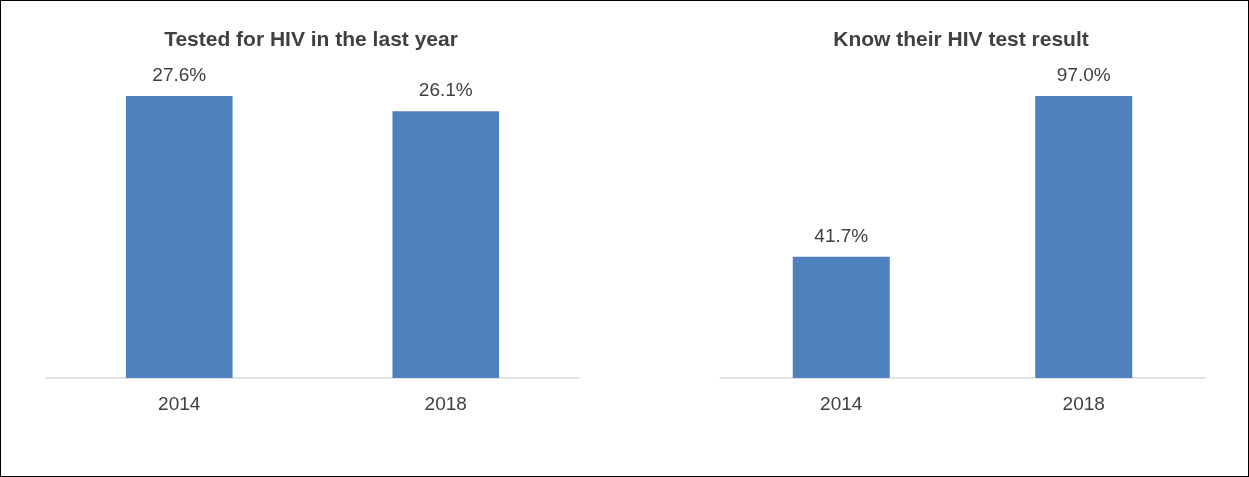 The height and width of the screenshot is (477, 1249). I want to click on data-label: 41.7%, so click(841, 235).